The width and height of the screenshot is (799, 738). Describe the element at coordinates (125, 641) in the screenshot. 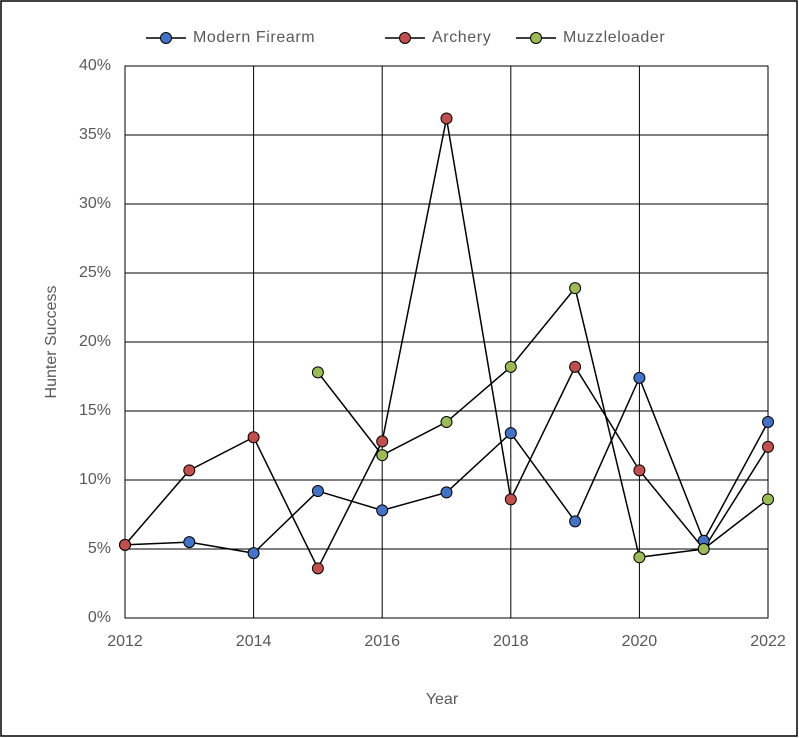

I see `x-tick-label: 2012` at that location.